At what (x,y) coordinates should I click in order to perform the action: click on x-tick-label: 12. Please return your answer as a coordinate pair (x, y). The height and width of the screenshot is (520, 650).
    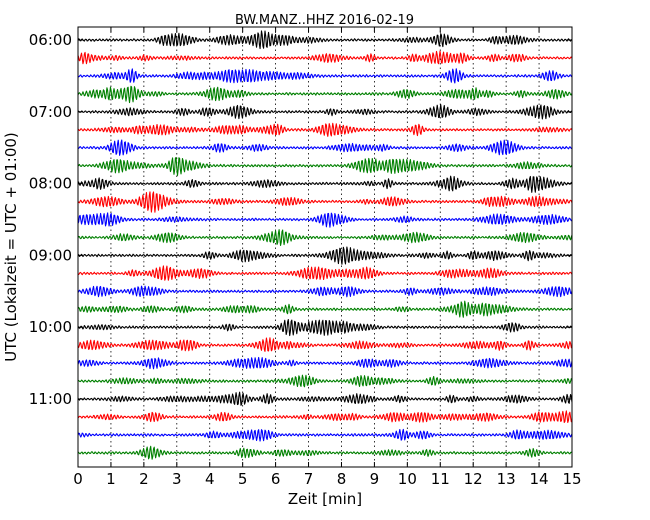
    Looking at the image, I should click on (473, 479).